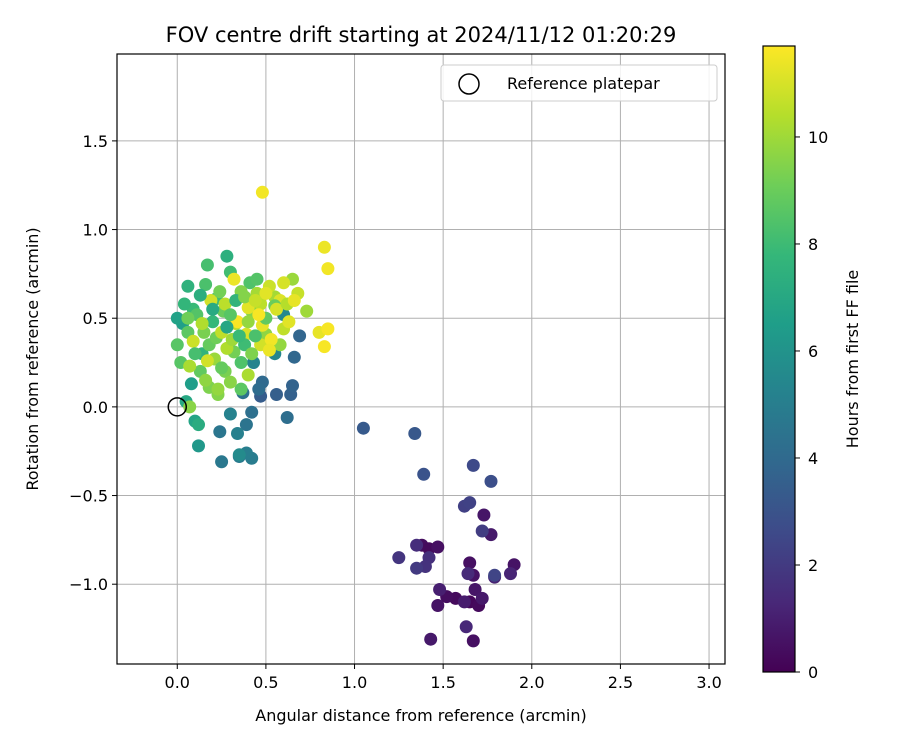 This screenshot has height=750, width=900. I want to click on x-axis-ticks: 0.0 0.5 1.0 1.5 2.0 2.5 3.0, so click(443, 678).